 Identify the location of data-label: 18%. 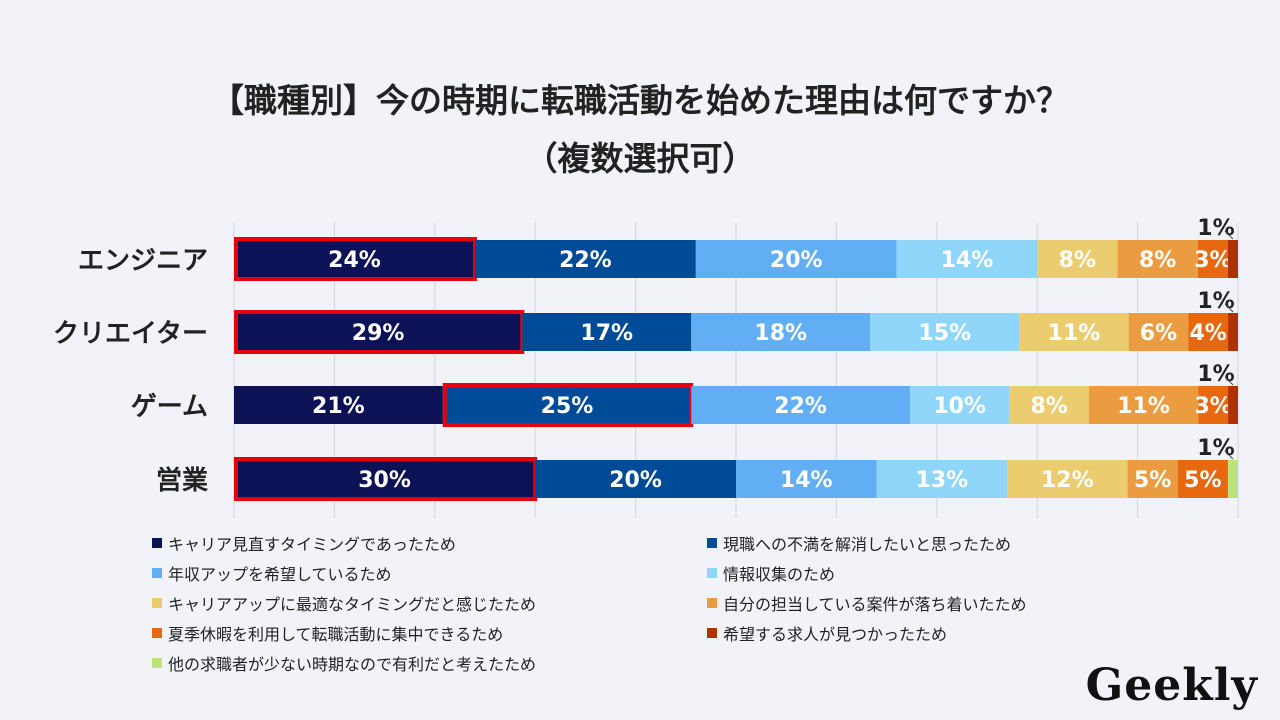
(780, 333).